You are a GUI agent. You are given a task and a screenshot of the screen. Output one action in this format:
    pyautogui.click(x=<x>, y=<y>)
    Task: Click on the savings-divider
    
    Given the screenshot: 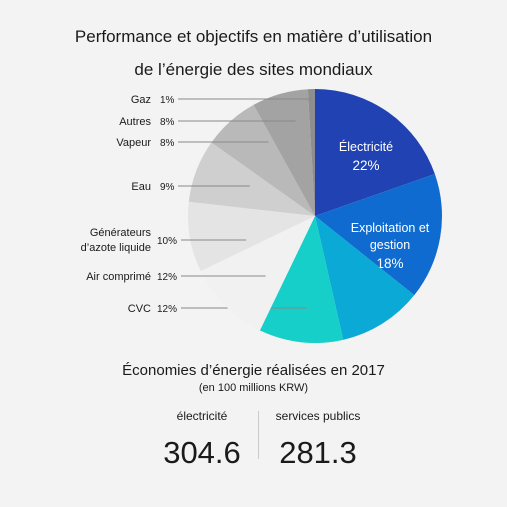 What is the action you would take?
    pyautogui.click(x=258, y=435)
    